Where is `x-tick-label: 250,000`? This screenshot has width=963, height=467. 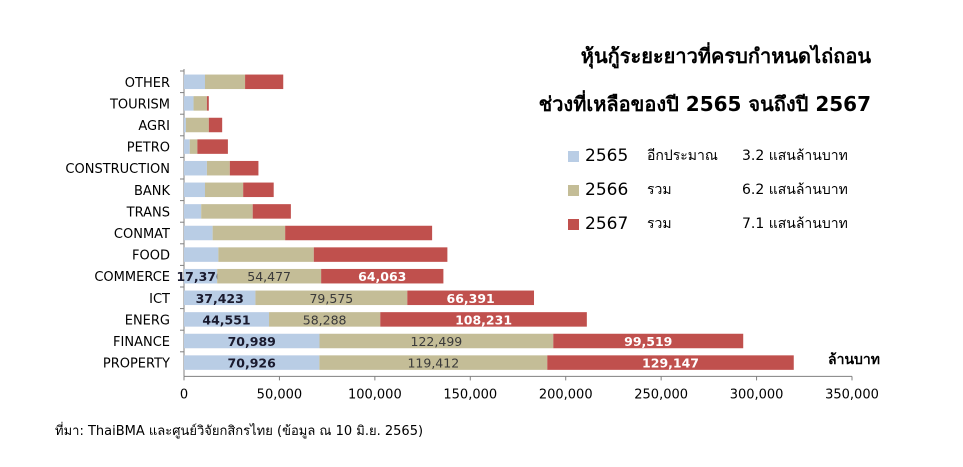
x-tick-label: 250,000 is located at coordinates (661, 394).